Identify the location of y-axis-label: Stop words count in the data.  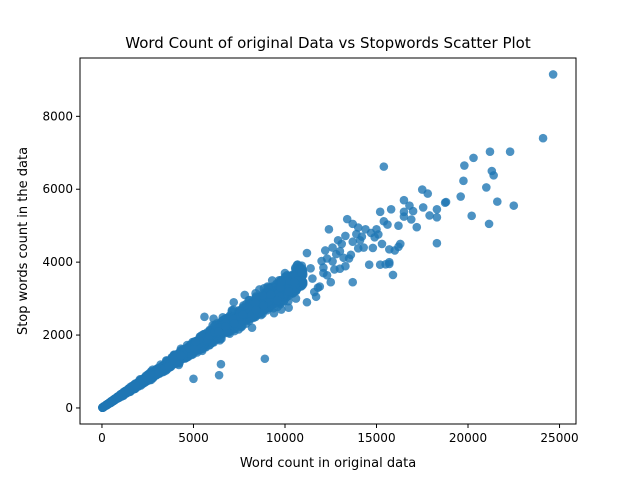
(23, 241).